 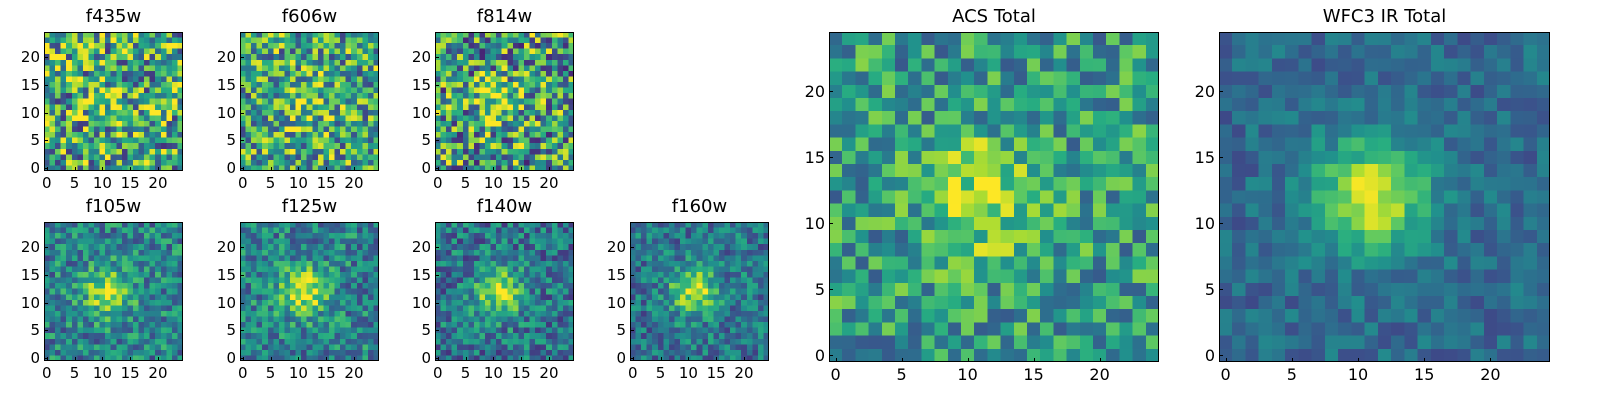 What do you see at coordinates (226, 274) in the screenshot?
I see `y-tick-label-4-3: 15` at bounding box center [226, 274].